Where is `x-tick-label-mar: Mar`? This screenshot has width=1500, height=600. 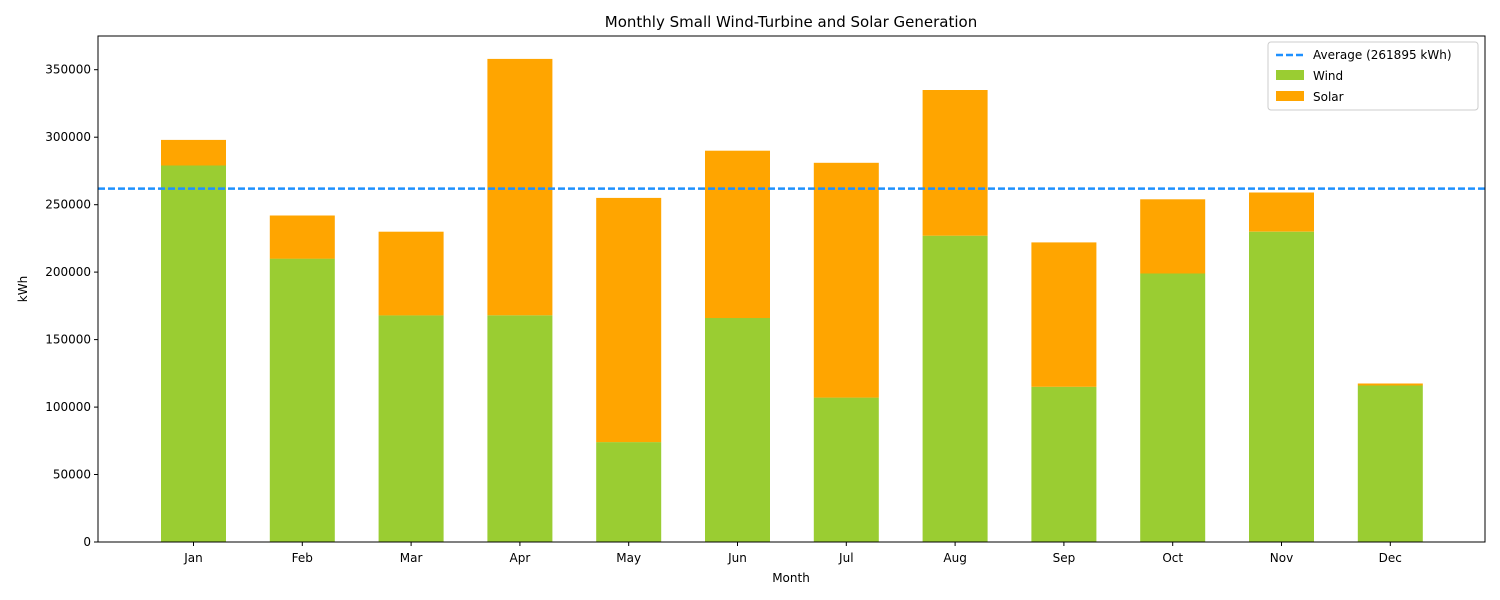
x-tick-label-mar: Mar is located at coordinates (411, 558).